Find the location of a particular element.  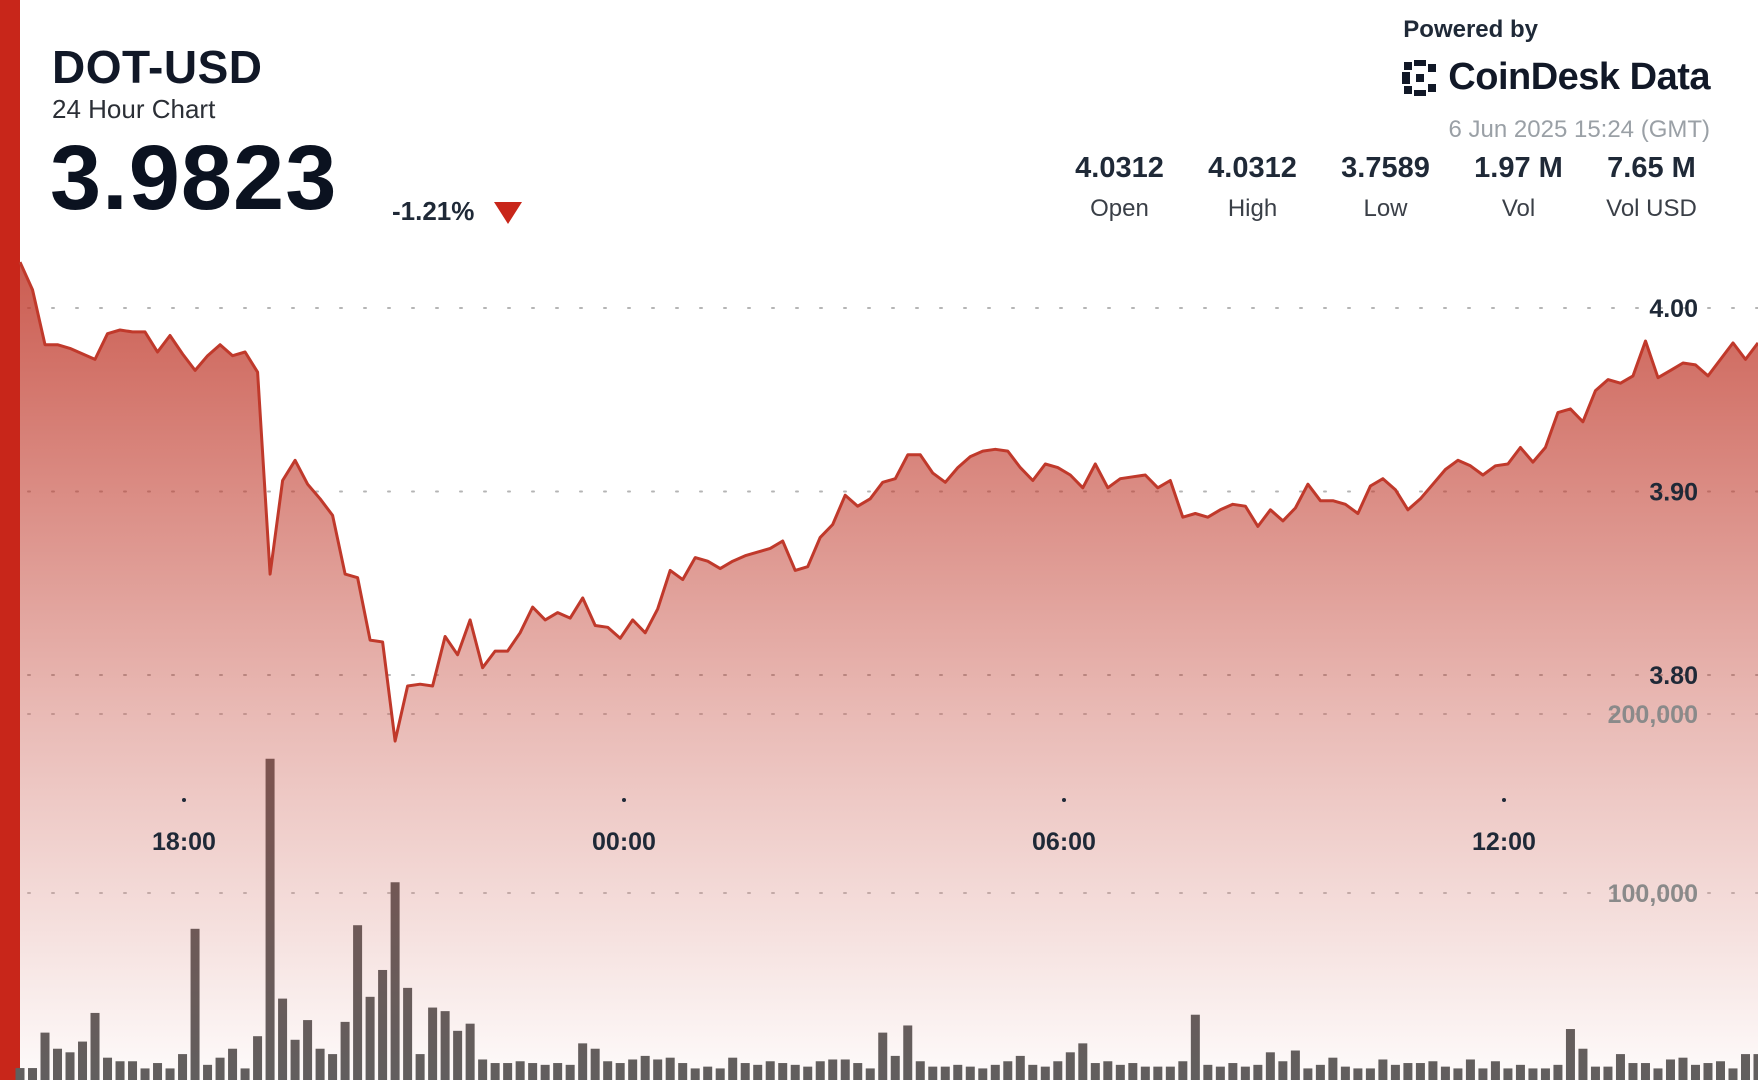

stat-label: Open is located at coordinates (1119, 208).